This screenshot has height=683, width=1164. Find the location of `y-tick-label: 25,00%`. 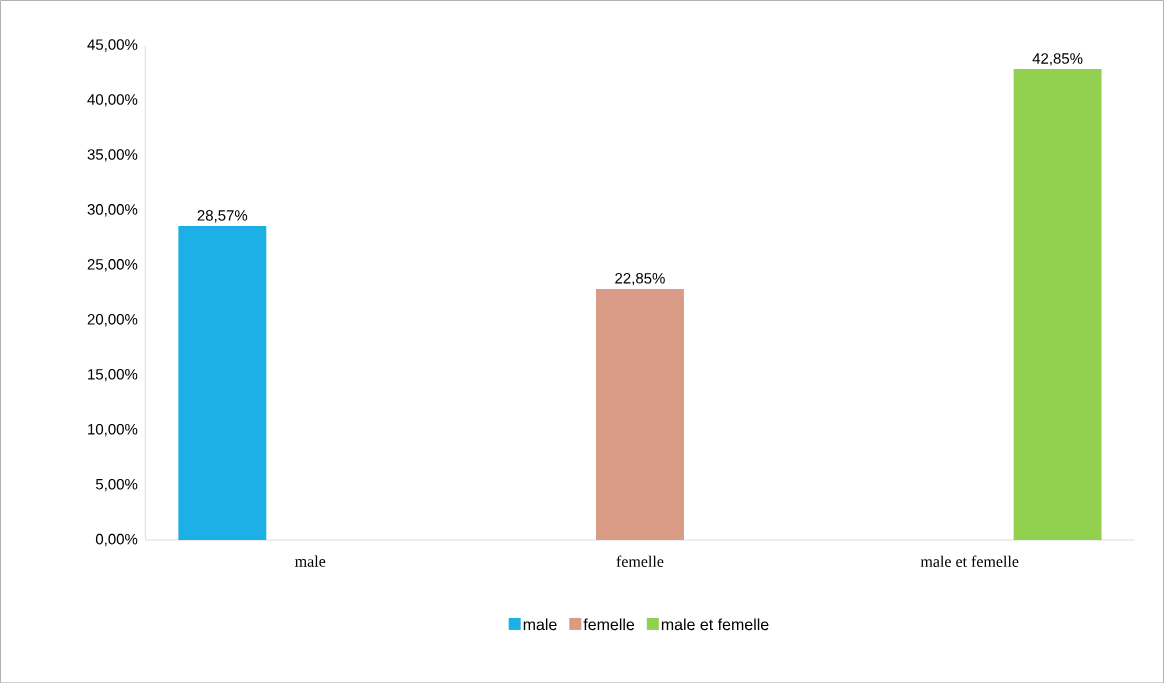

y-tick-label: 25,00% is located at coordinates (112, 265).